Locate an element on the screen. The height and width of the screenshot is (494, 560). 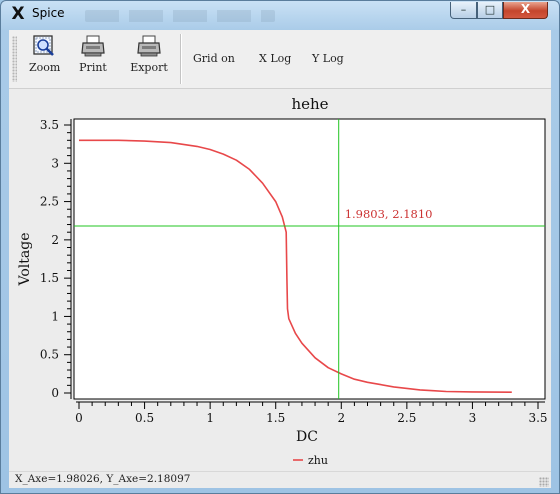
blurred-menu-bar is located at coordinates (180, 16).